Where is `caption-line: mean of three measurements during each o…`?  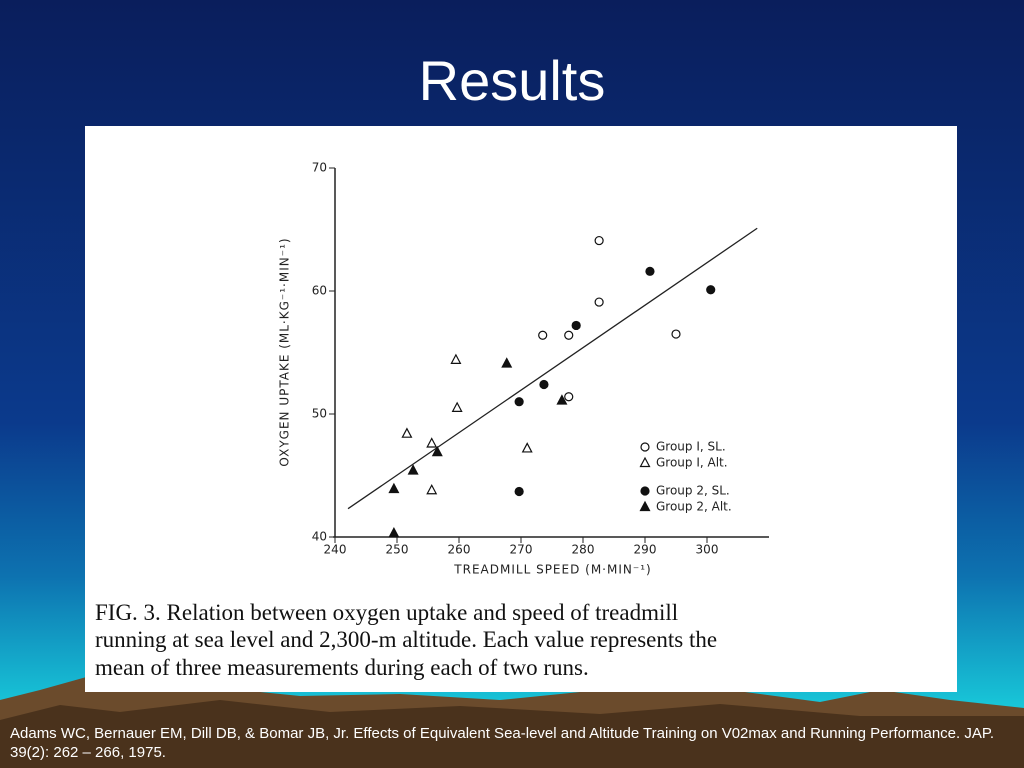
caption-line: mean of three measurements during each o… is located at coordinates (342, 667).